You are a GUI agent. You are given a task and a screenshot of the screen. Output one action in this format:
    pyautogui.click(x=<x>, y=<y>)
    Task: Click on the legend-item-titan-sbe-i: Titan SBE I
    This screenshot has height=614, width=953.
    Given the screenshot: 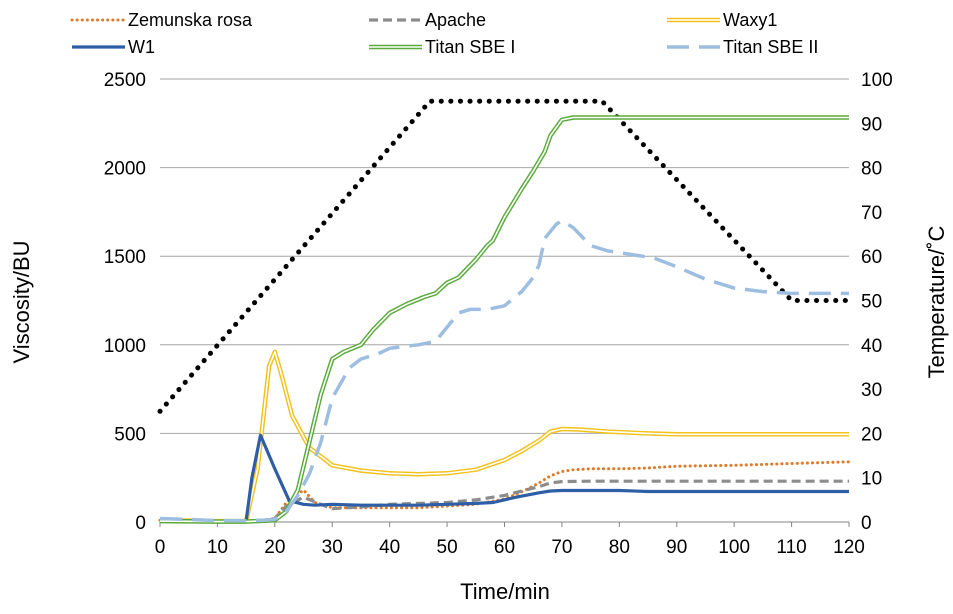 What is the action you would take?
    pyautogui.click(x=442, y=47)
    